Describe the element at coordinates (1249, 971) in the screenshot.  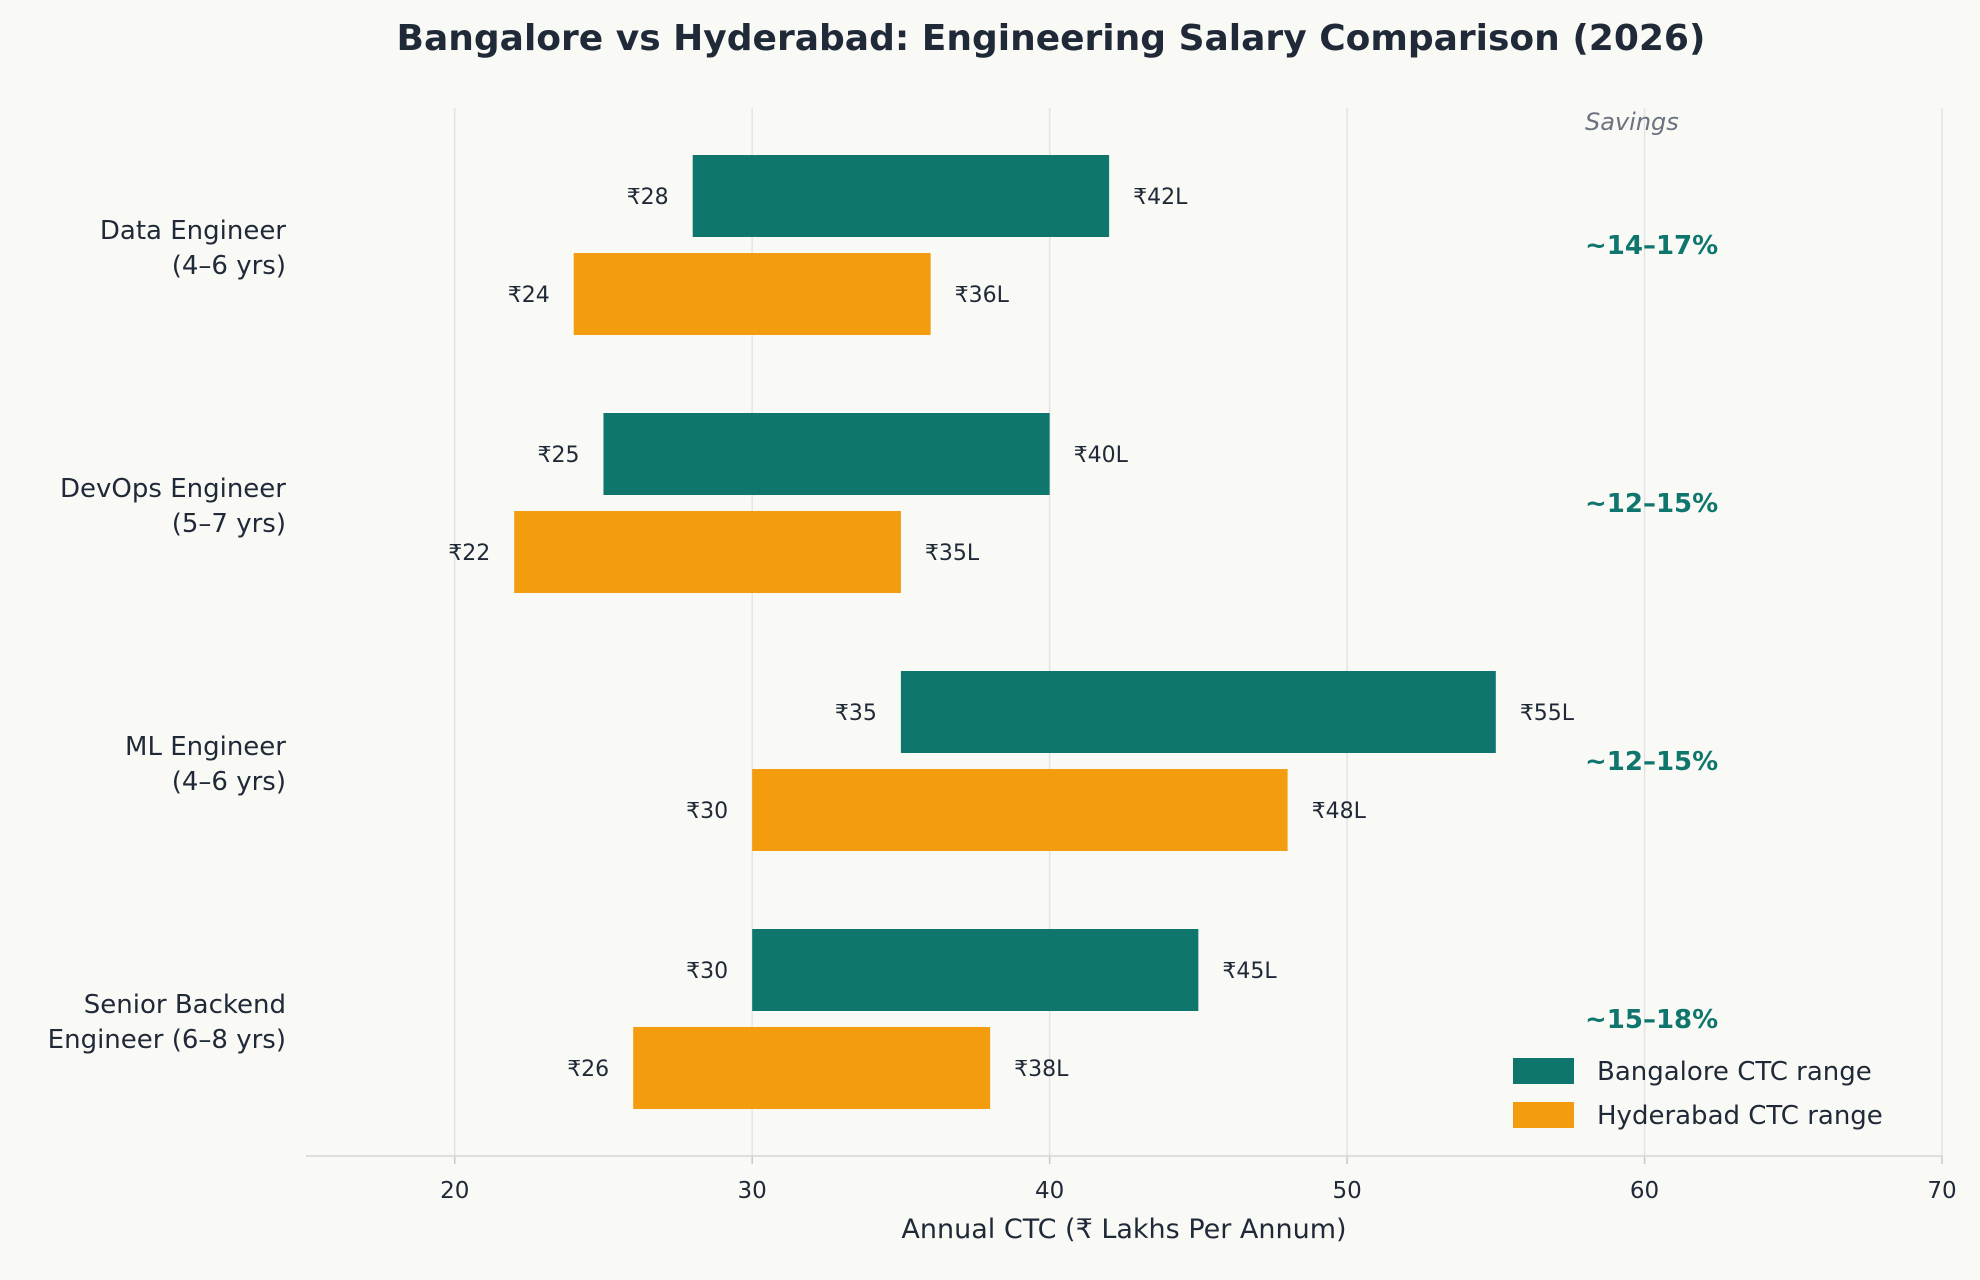
I see `range-high-label: ₹45L` at that location.